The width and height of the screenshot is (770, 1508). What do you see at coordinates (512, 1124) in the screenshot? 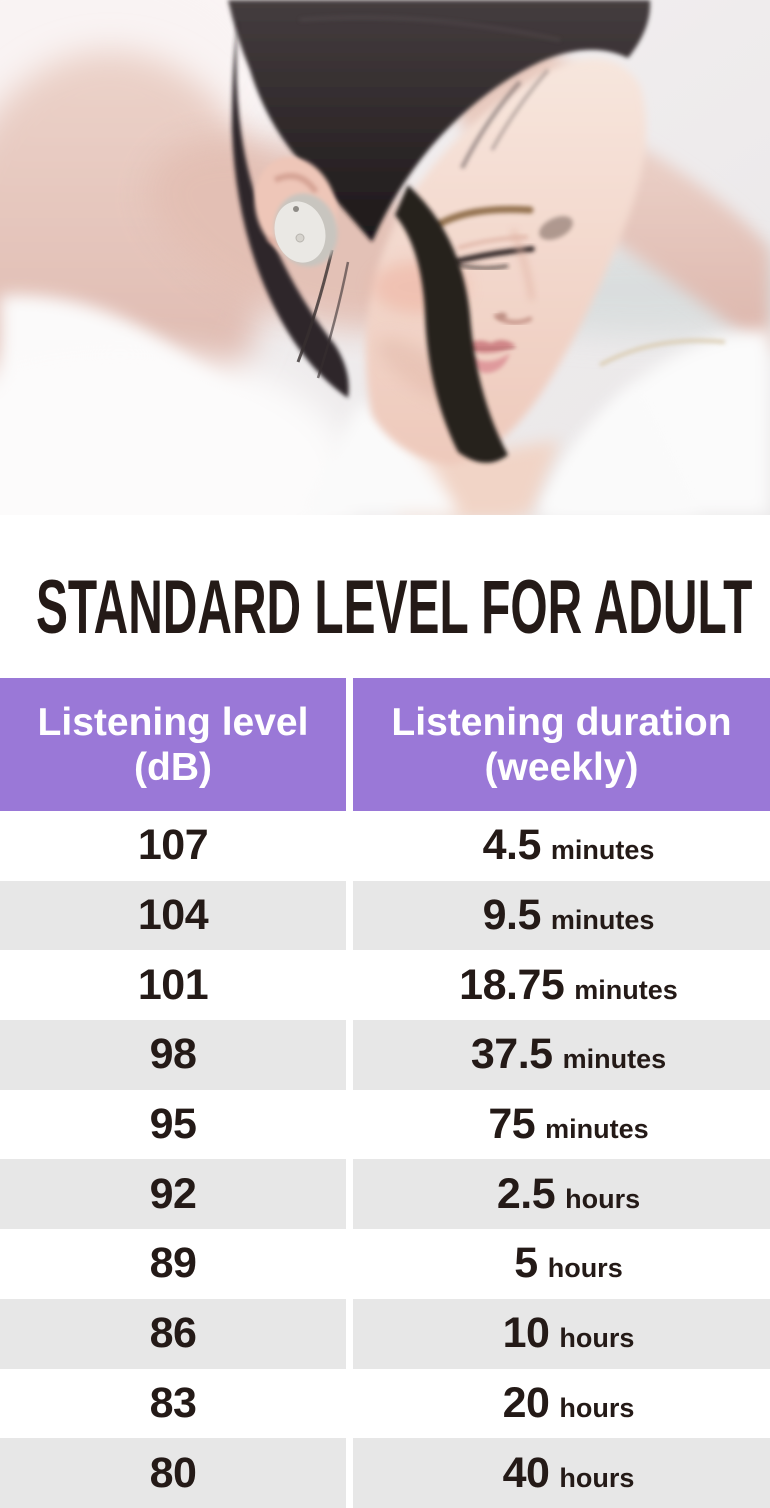
I see `duration-value: 75` at bounding box center [512, 1124].